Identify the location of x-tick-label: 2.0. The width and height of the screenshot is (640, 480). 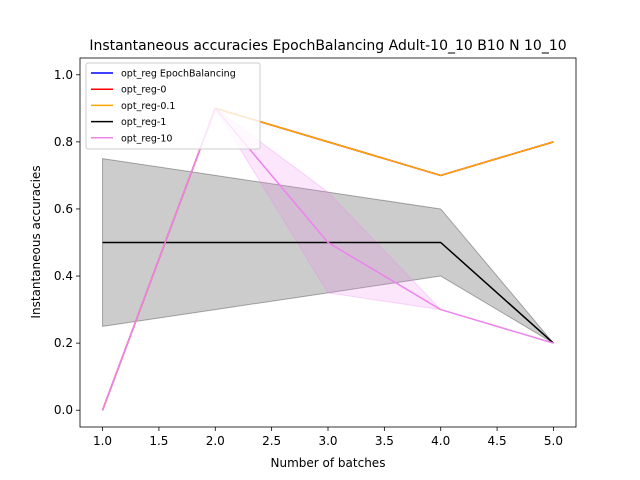
(215, 441).